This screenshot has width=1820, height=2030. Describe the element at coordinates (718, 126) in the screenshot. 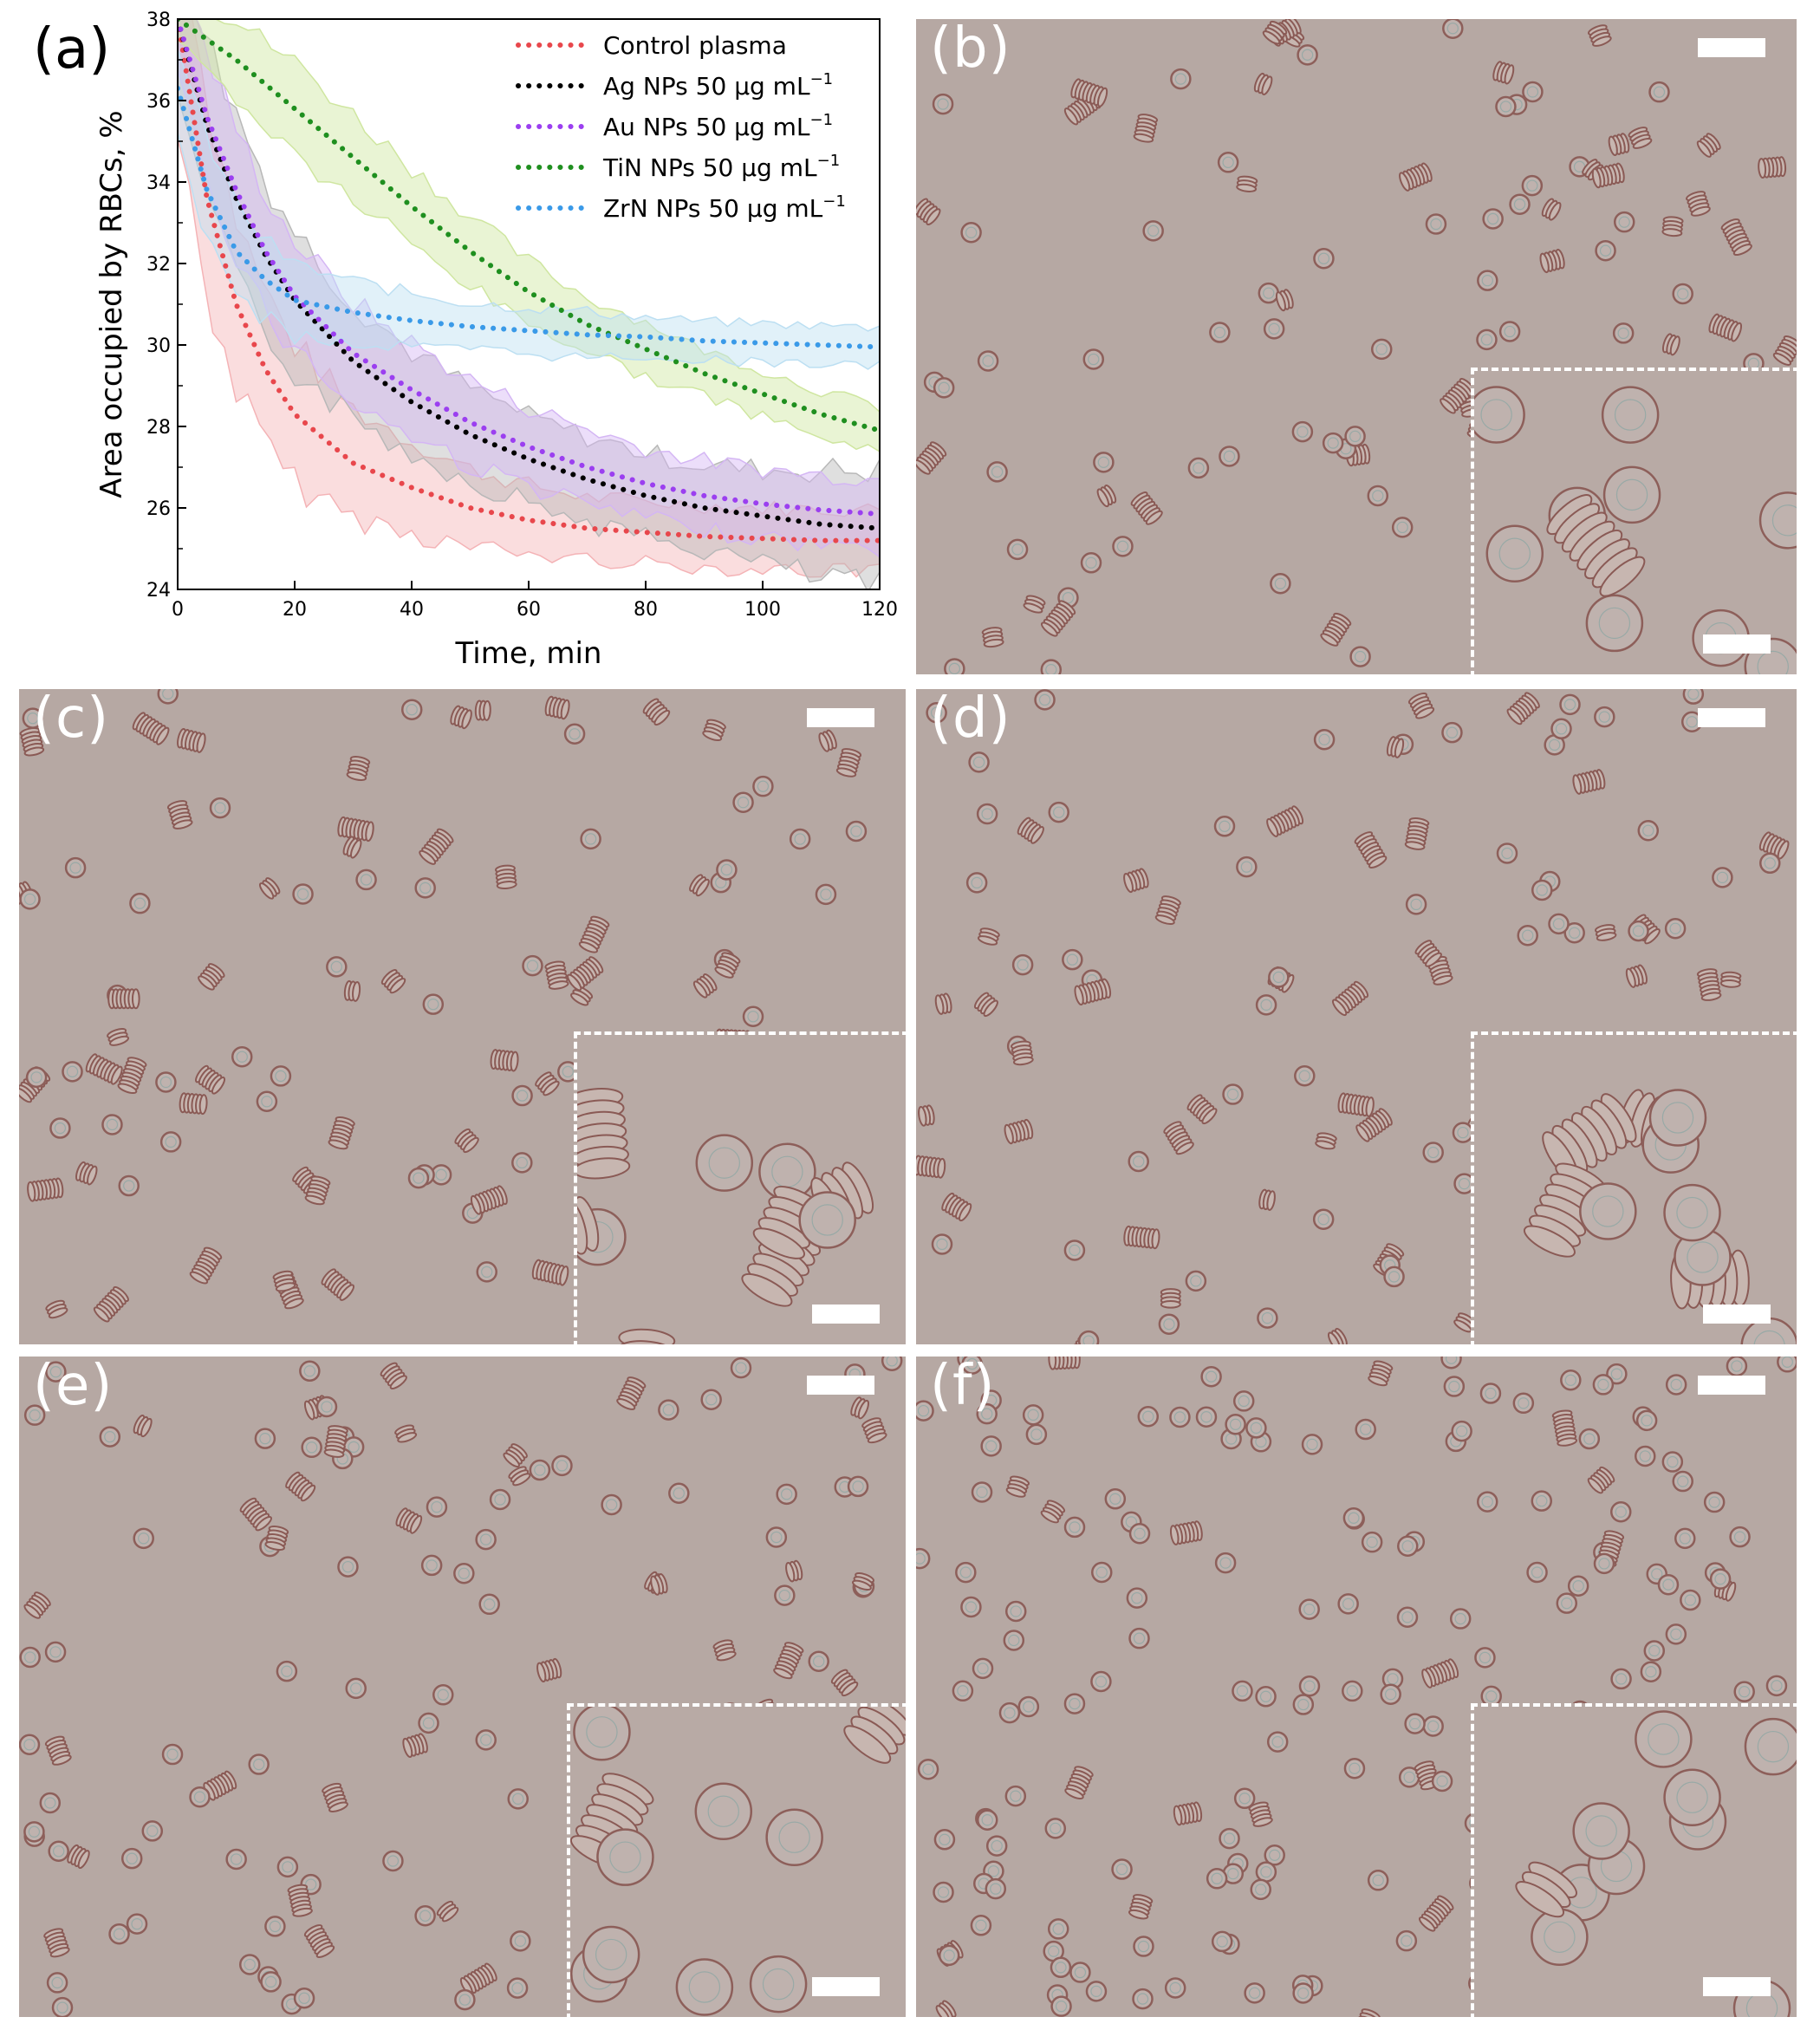

I see `legend-label: Au NPs 50 μg mL−1` at that location.